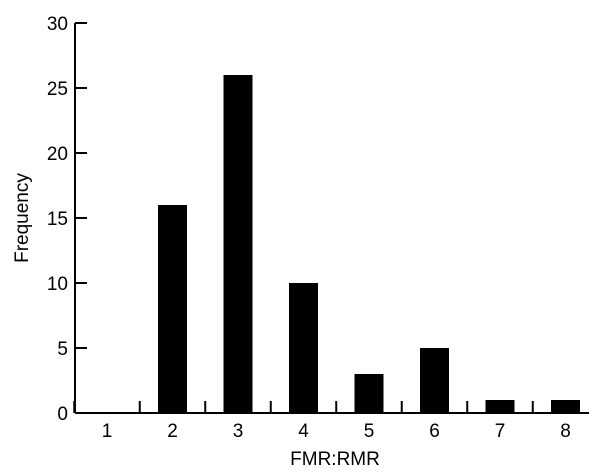 This screenshot has width=589, height=475. I want to click on y-axis-title: Frequency, so click(22, 218).